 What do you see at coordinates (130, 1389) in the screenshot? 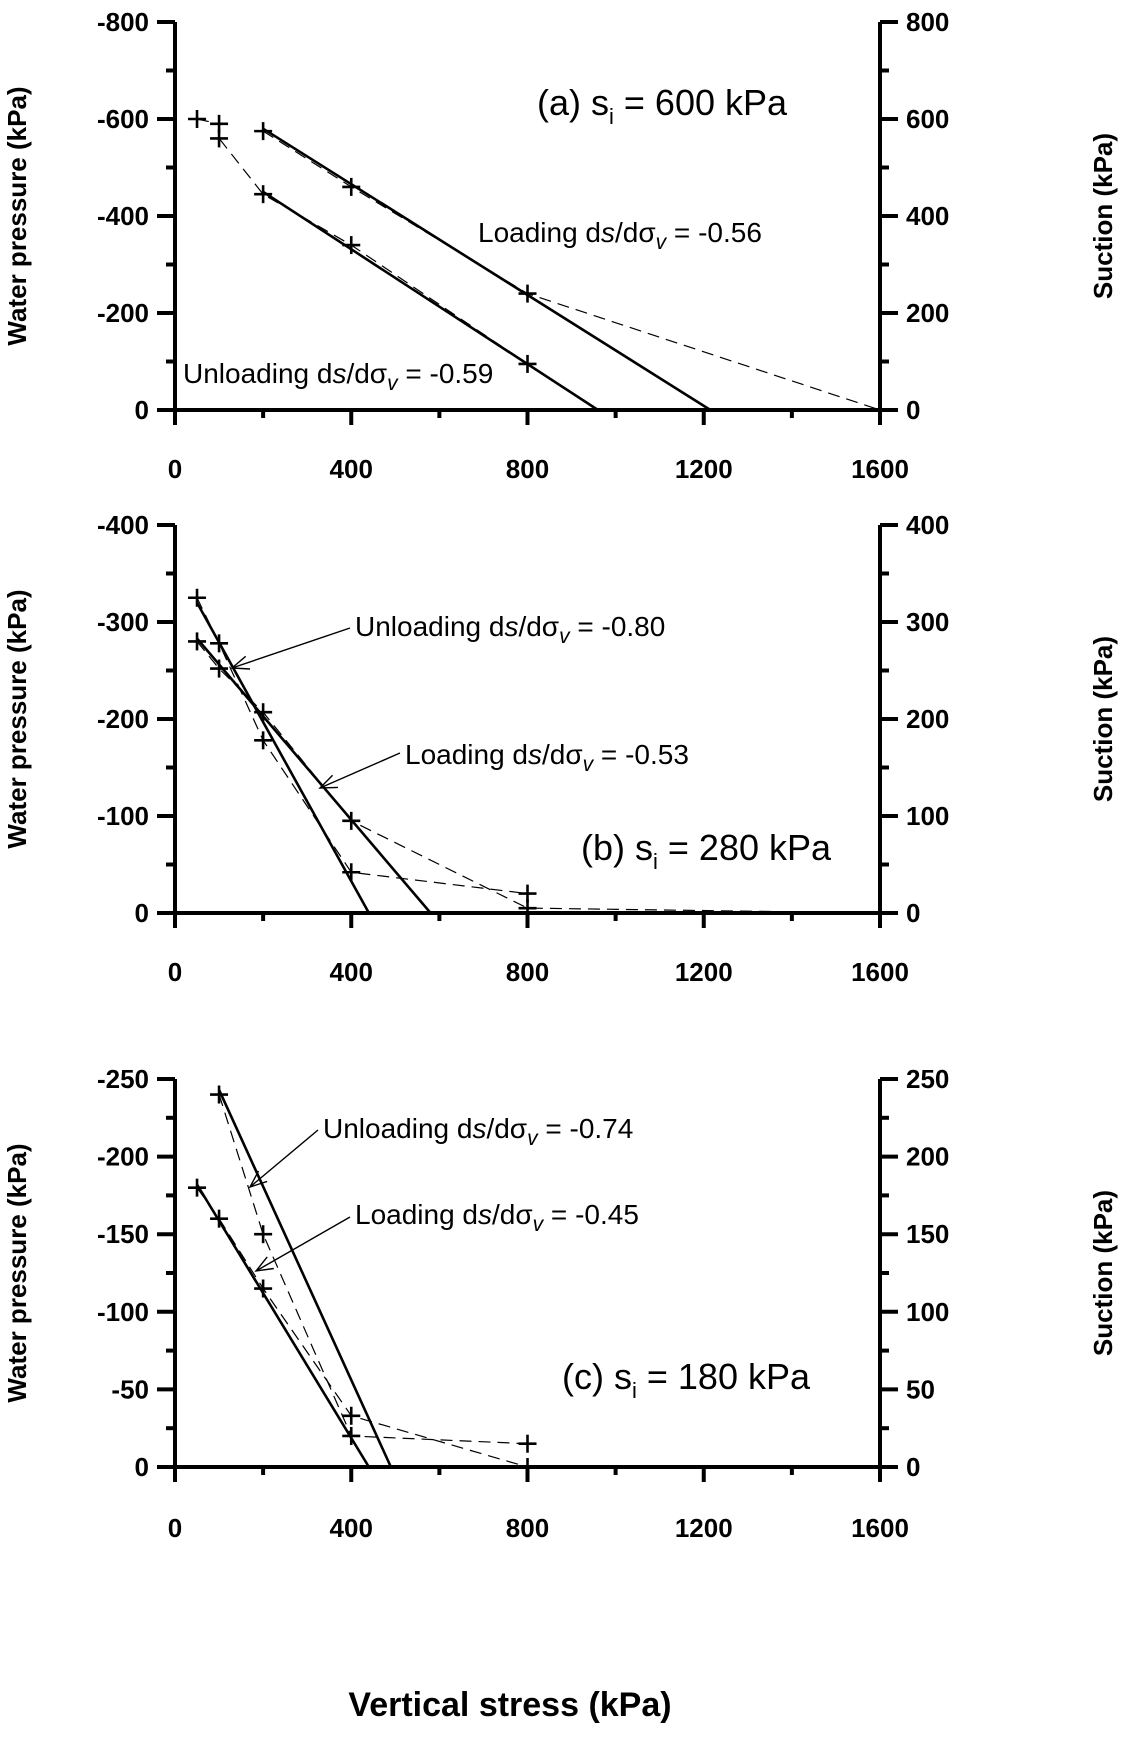
I see `left-tick-label: -50` at bounding box center [130, 1389].